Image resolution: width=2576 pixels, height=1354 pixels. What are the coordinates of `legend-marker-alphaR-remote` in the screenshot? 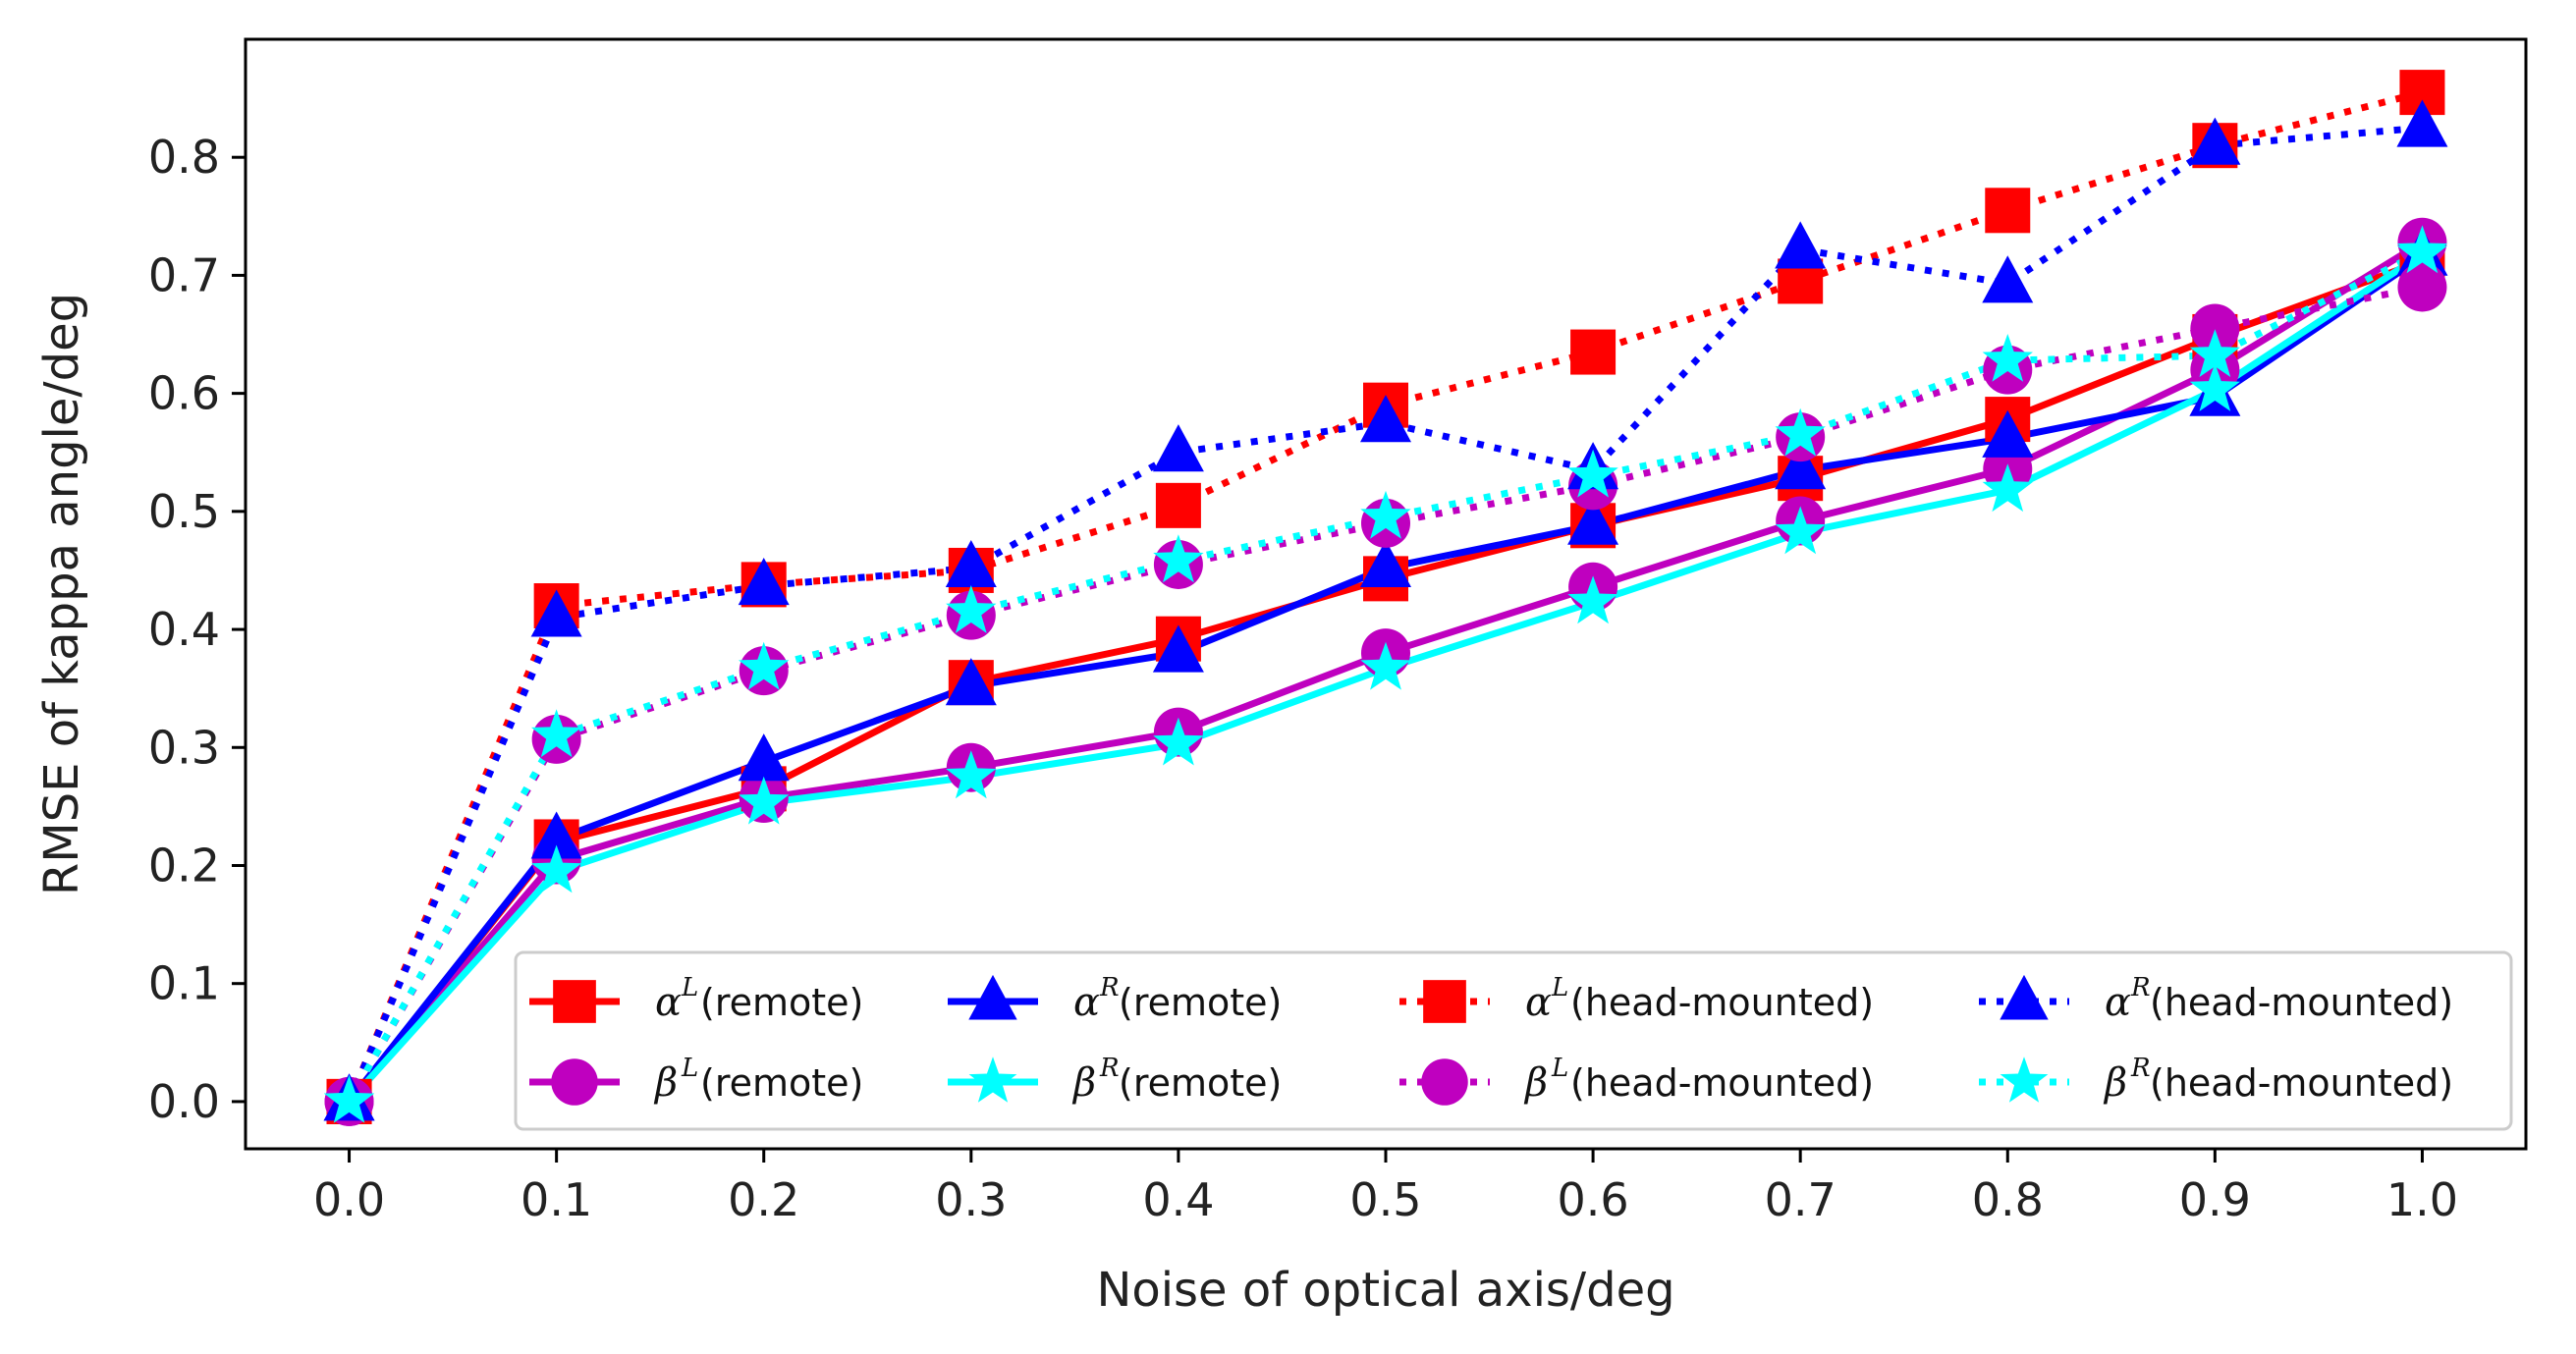 It's located at (992, 997).